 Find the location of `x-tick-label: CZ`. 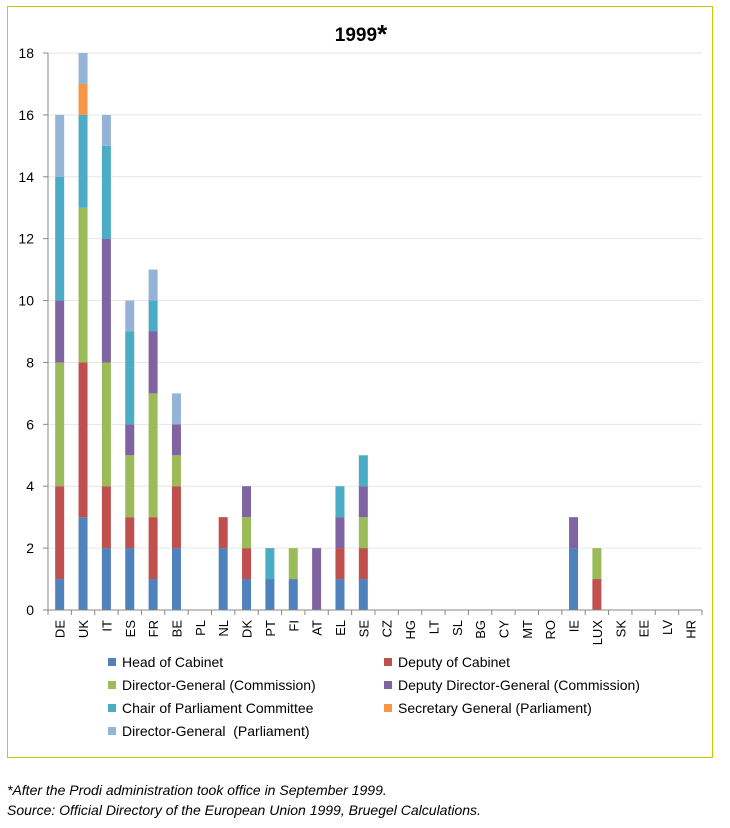

x-tick-label: CZ is located at coordinates (387, 628).